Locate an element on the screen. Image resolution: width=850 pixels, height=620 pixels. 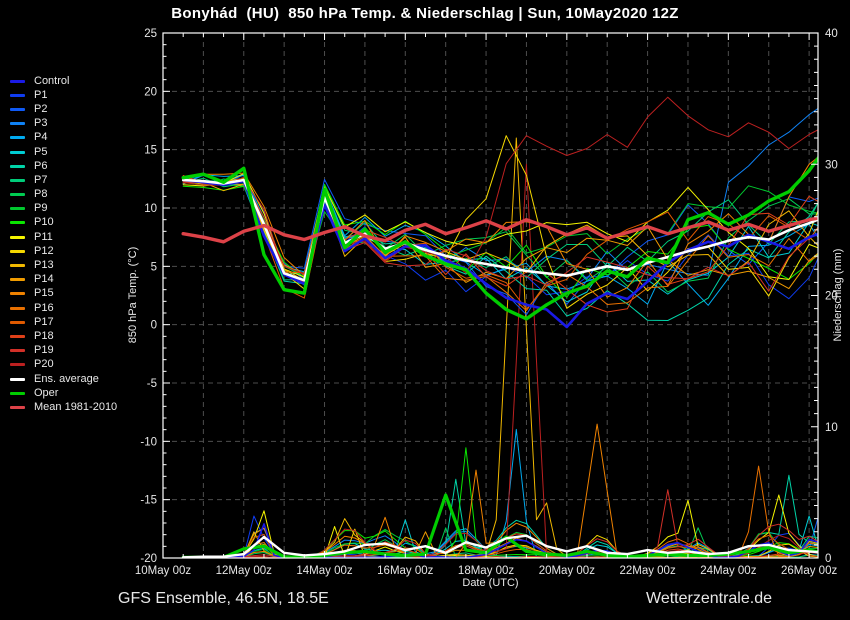
svg-text: 5 is located at coordinates (154, 267).